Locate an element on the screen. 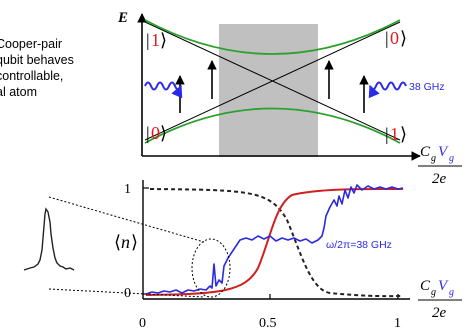 This screenshot has width=470, height=332. x-tick-label-1: 1 is located at coordinates (397, 323).